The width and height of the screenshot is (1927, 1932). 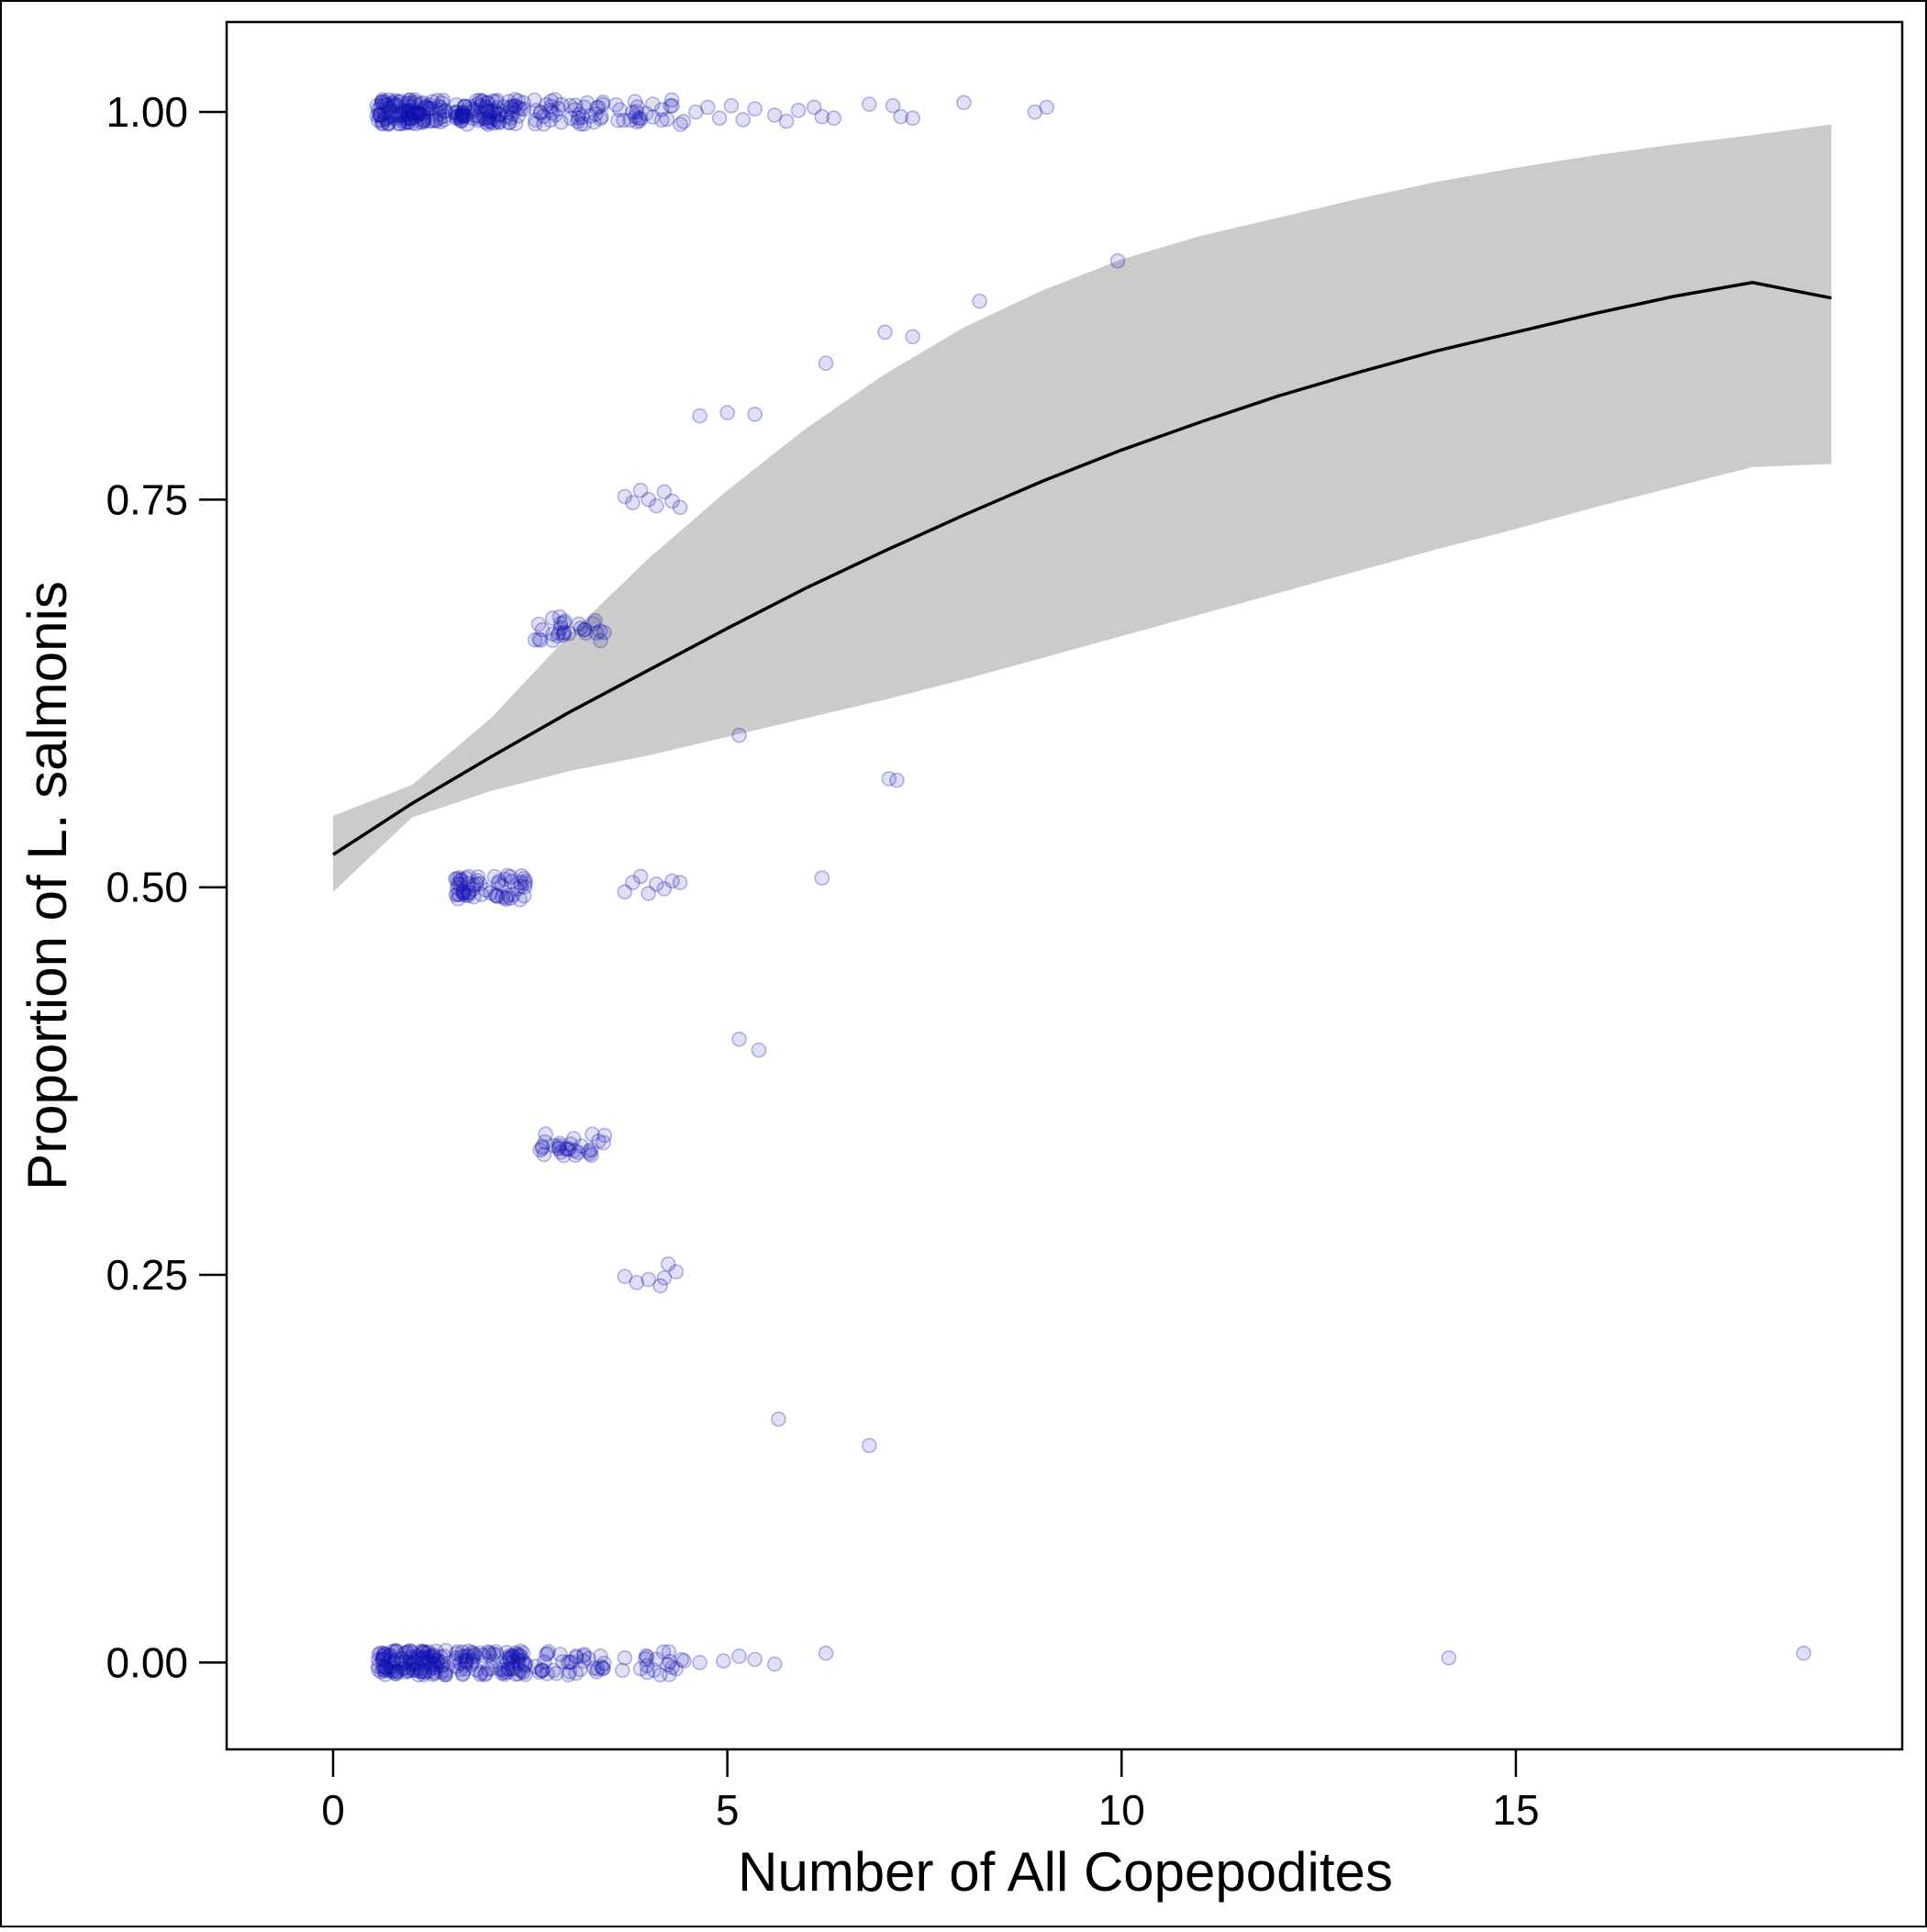 I want to click on x-axis-title: Number of All Copepodites, so click(x=1065, y=1872).